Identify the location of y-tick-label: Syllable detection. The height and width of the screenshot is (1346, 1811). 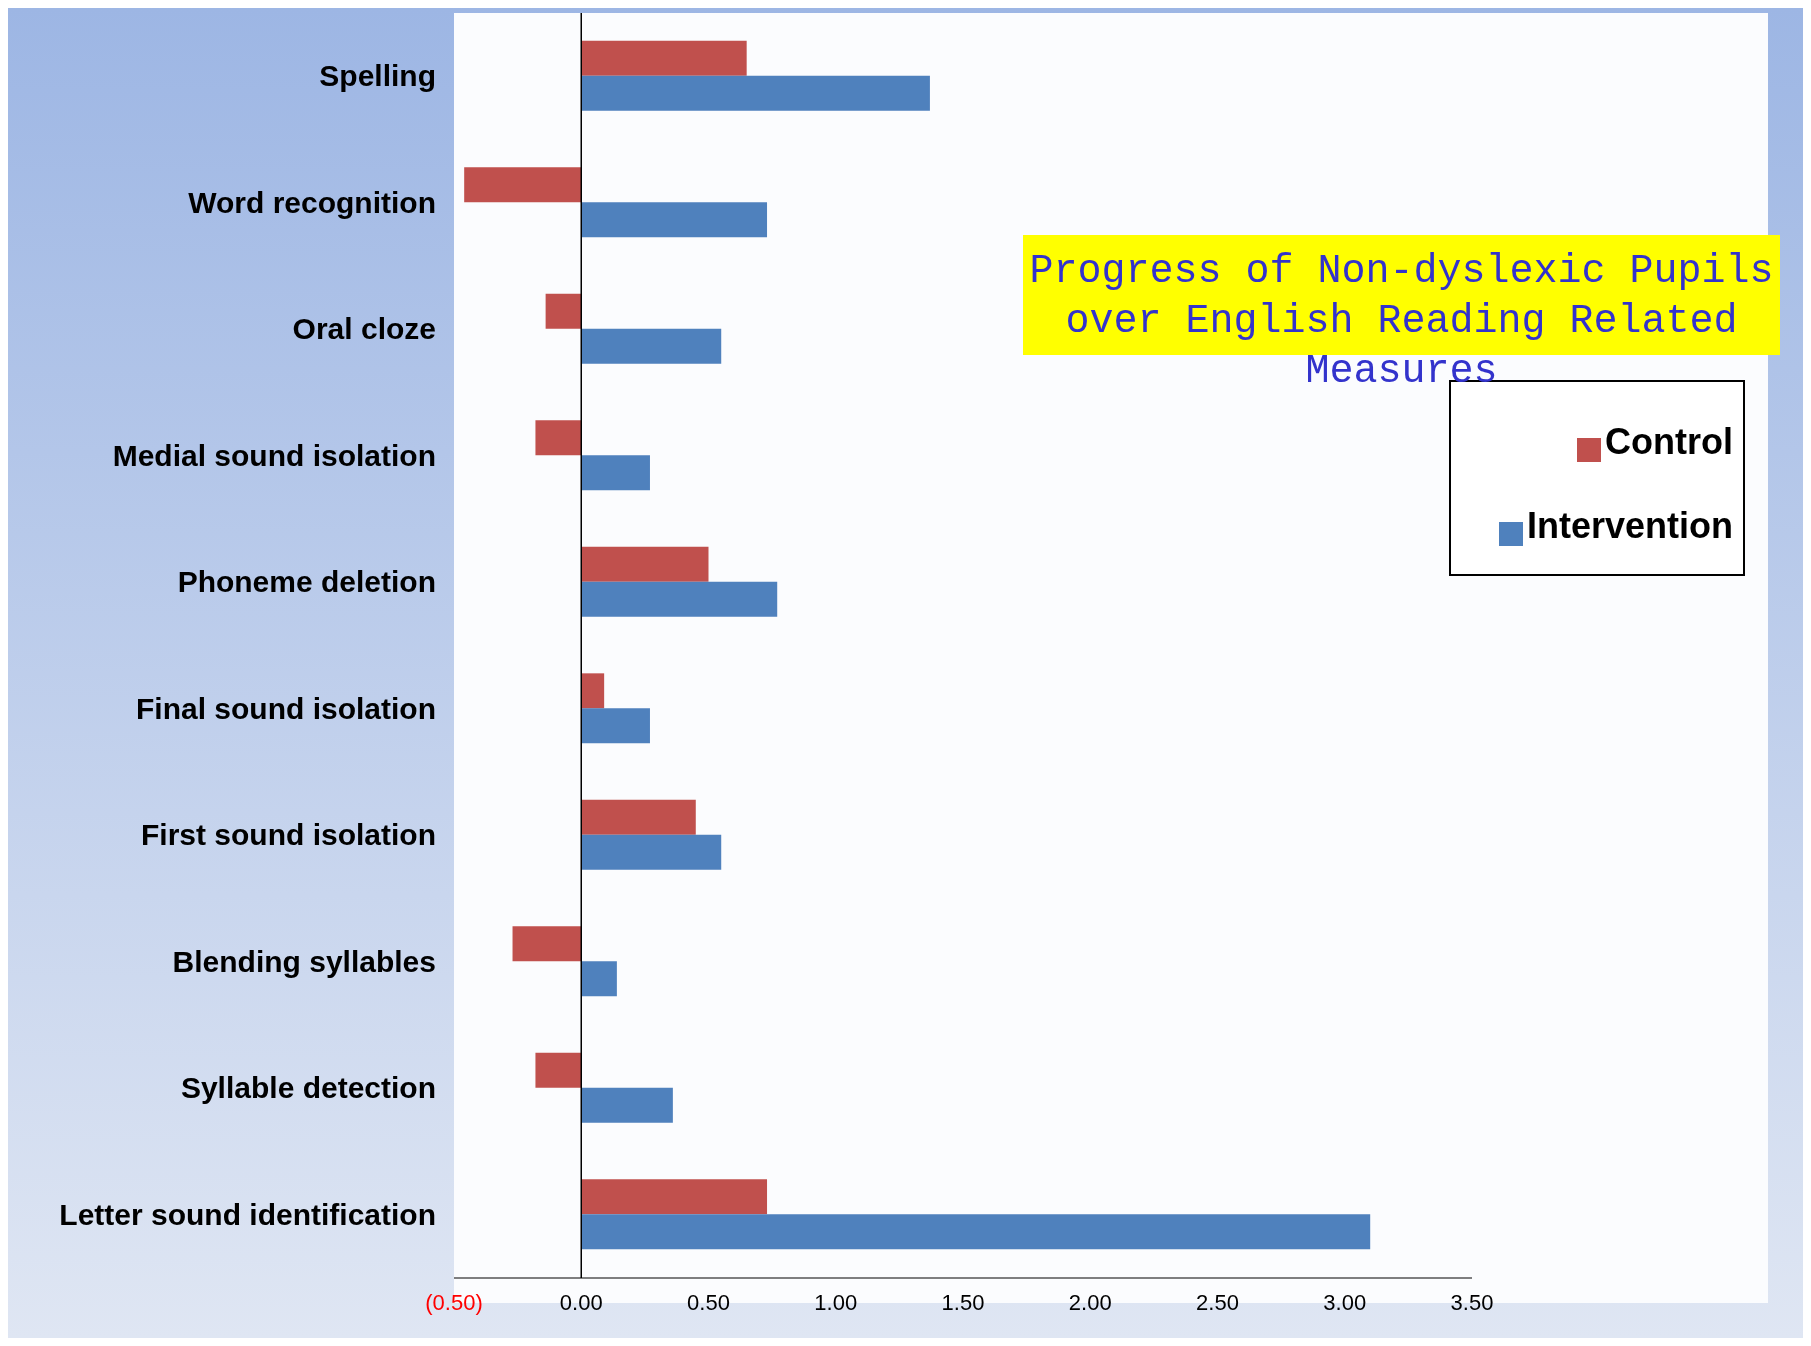
(308, 1088).